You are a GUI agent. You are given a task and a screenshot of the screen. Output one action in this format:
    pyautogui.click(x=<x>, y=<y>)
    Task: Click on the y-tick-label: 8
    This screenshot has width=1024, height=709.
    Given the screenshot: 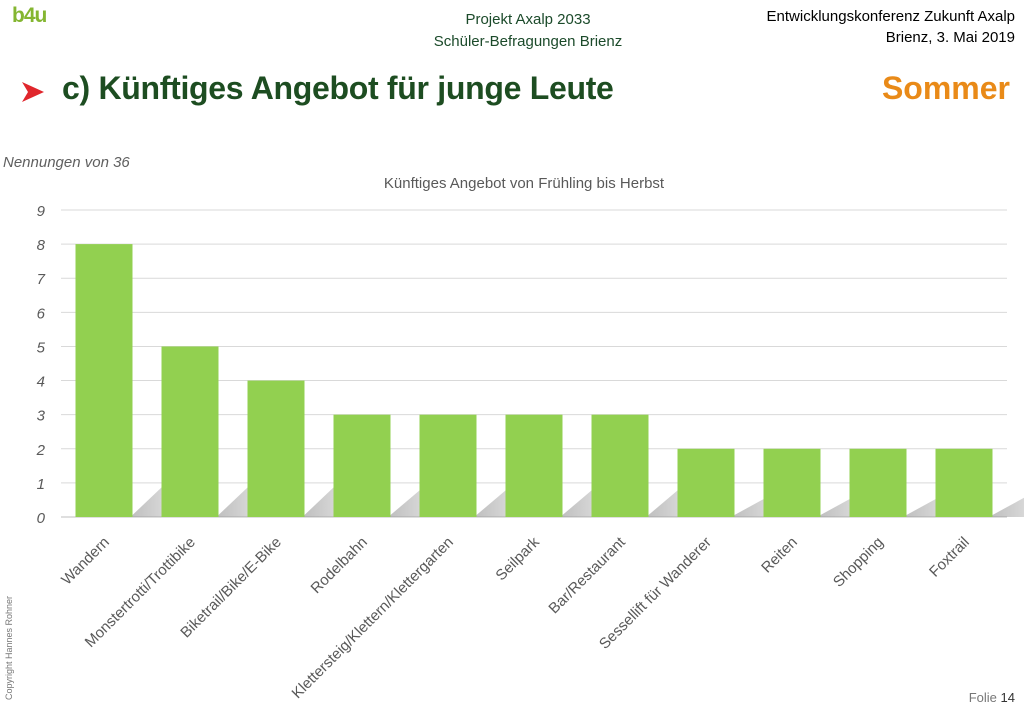 What is the action you would take?
    pyautogui.click(x=41, y=245)
    